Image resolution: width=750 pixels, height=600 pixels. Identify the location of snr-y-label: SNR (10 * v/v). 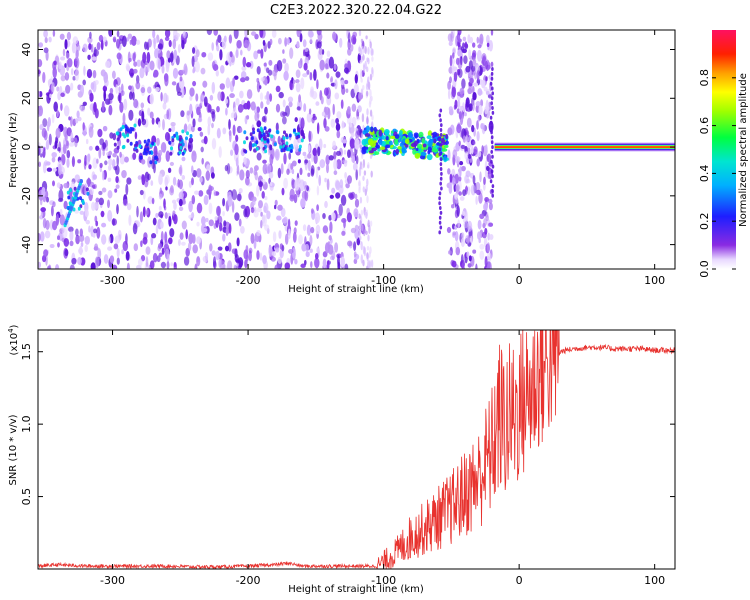
(13, 449).